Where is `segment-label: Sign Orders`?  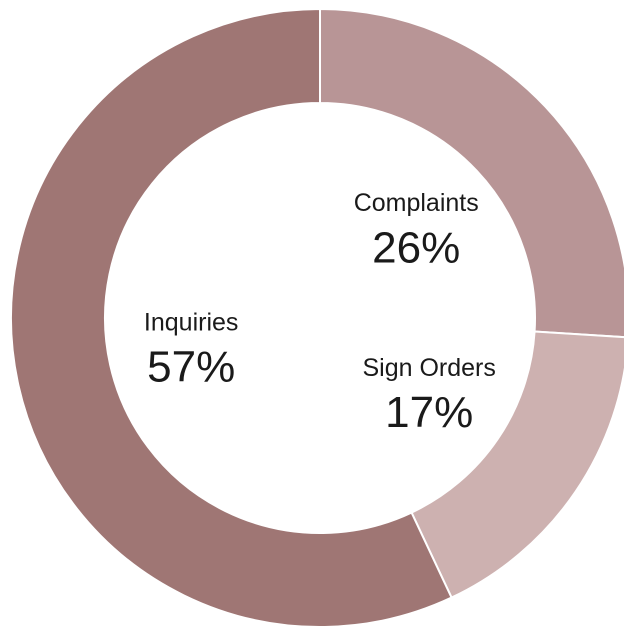 segment-label: Sign Orders is located at coordinates (428, 368).